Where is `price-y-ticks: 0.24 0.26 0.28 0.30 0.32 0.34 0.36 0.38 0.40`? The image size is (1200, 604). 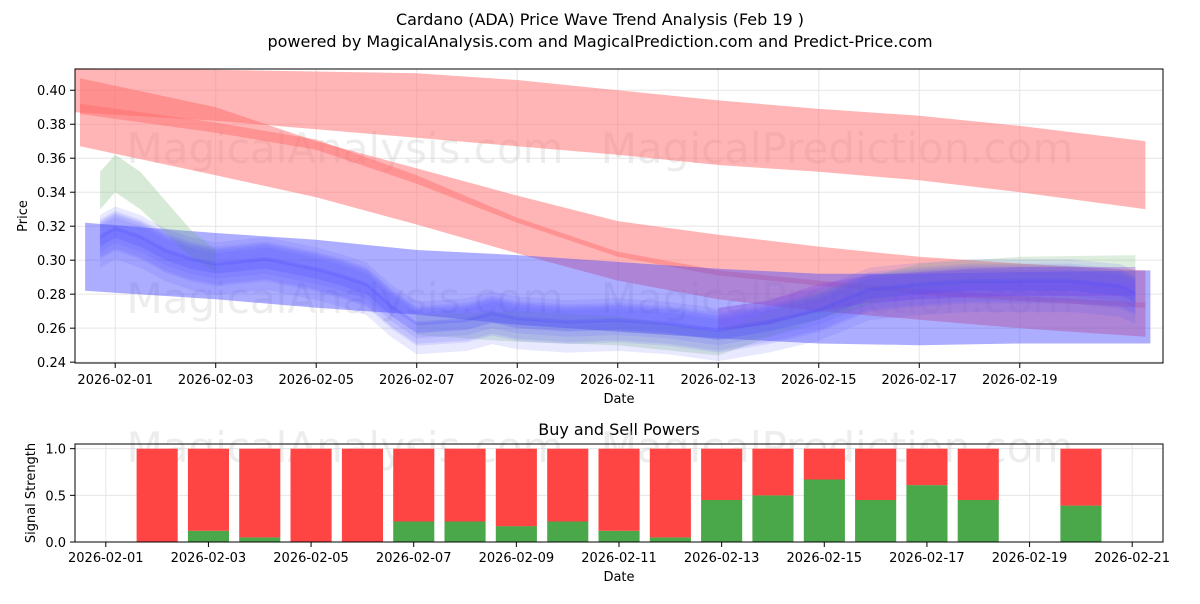 price-y-ticks: 0.24 0.26 0.28 0.30 0.32 0.34 0.36 0.38 0.40 is located at coordinates (56, 227).